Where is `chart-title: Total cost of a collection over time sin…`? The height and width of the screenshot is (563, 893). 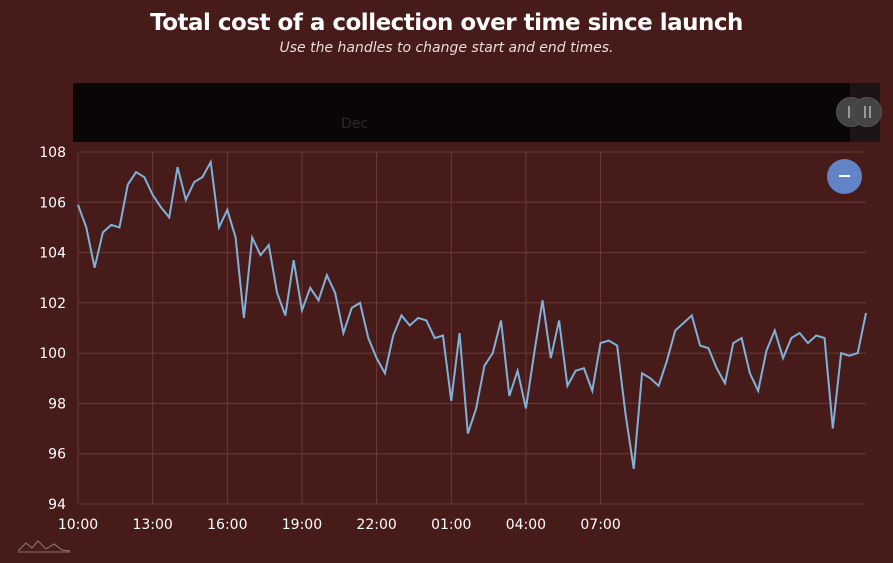
chart-title: Total cost of a collection over time sin… is located at coordinates (446, 23).